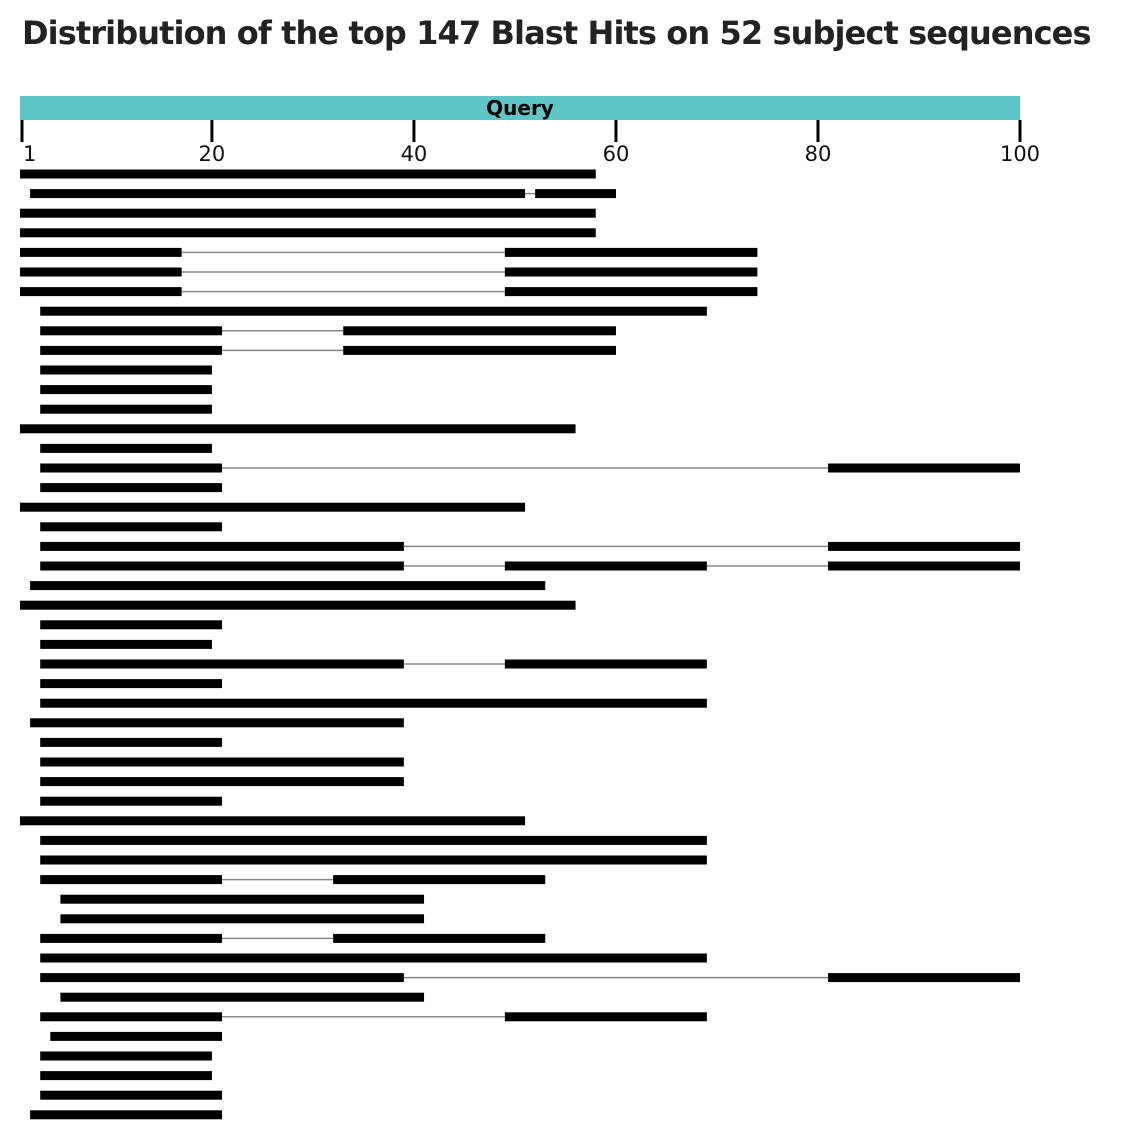 This screenshot has height=1130, width=1130. What do you see at coordinates (414, 154) in the screenshot?
I see `tick-label: 40` at bounding box center [414, 154].